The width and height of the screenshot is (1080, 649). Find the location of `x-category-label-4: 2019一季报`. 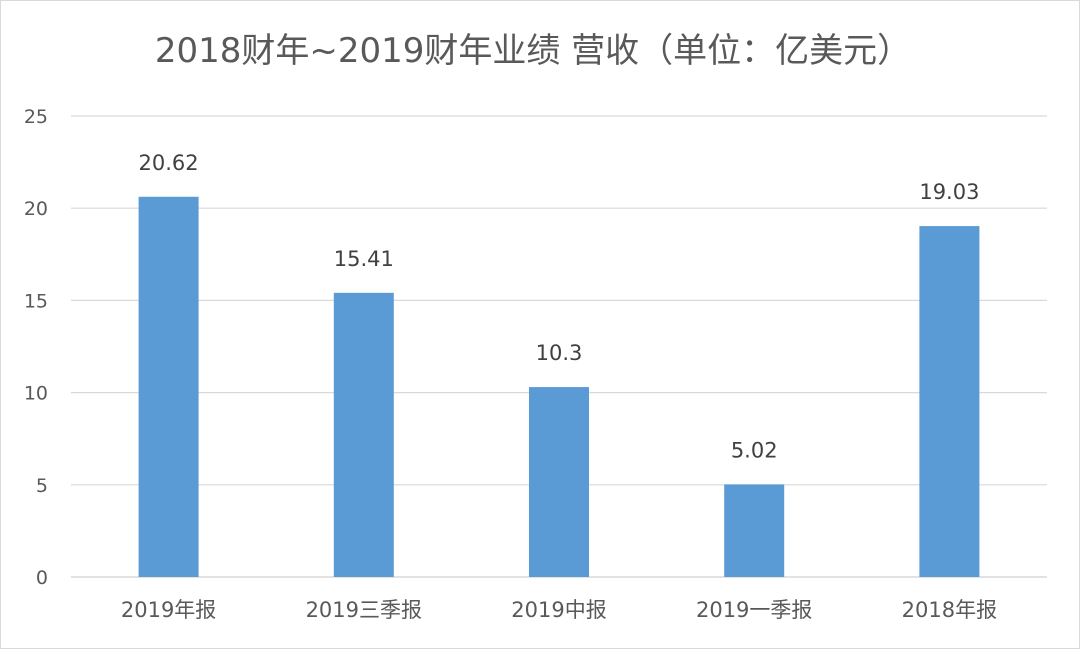

x-category-label-4: 2019一季报 is located at coordinates (754, 610).